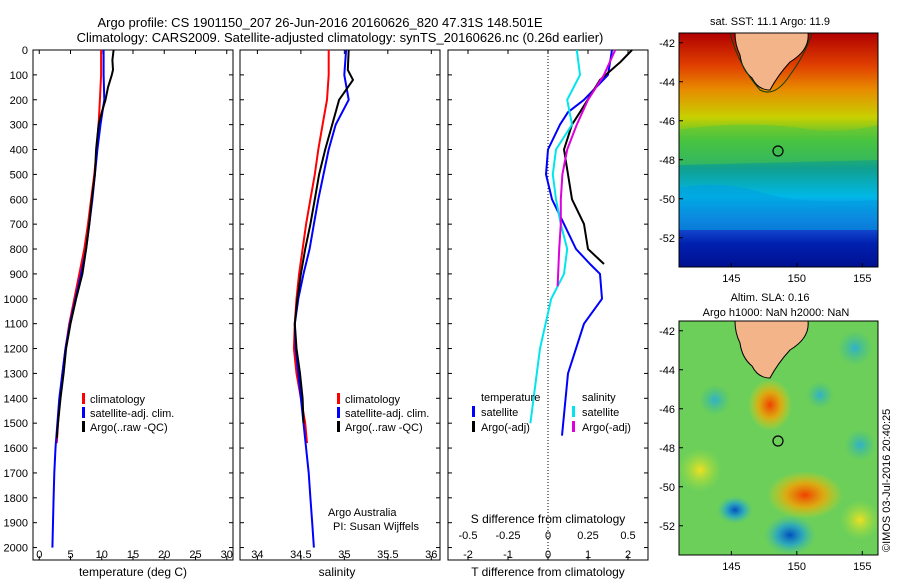 The height and width of the screenshot is (580, 900). Describe the element at coordinates (164, 555) in the screenshot. I see `x-tick-label: 20` at that location.